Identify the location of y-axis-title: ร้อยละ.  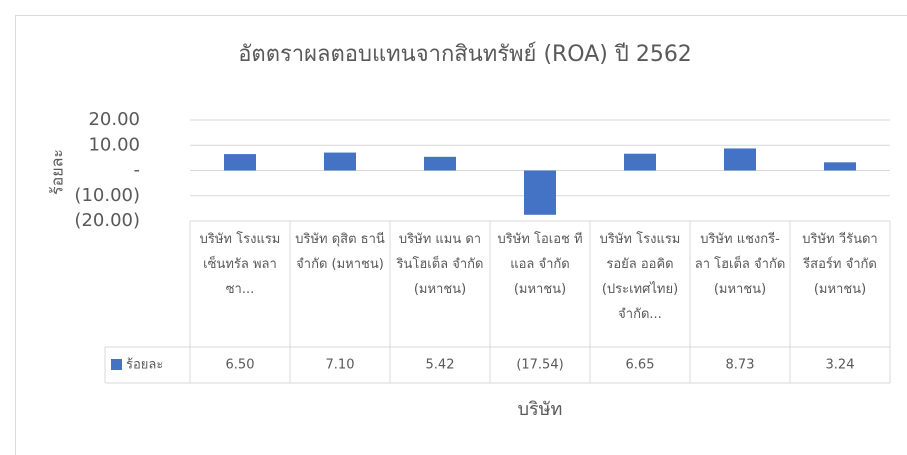
(57, 172).